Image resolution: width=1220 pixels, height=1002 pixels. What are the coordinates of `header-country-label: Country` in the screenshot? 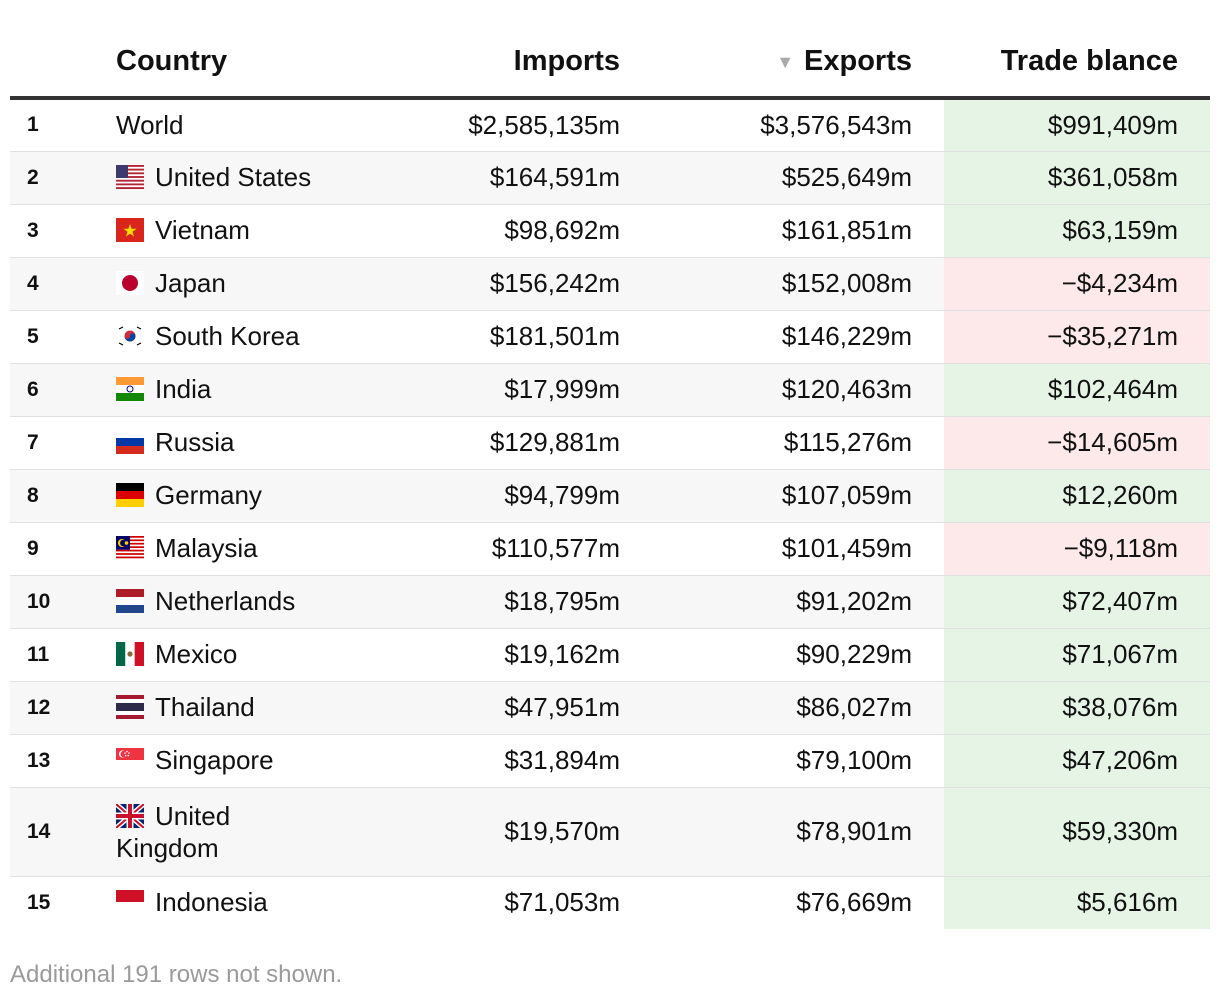 It's located at (172, 61).